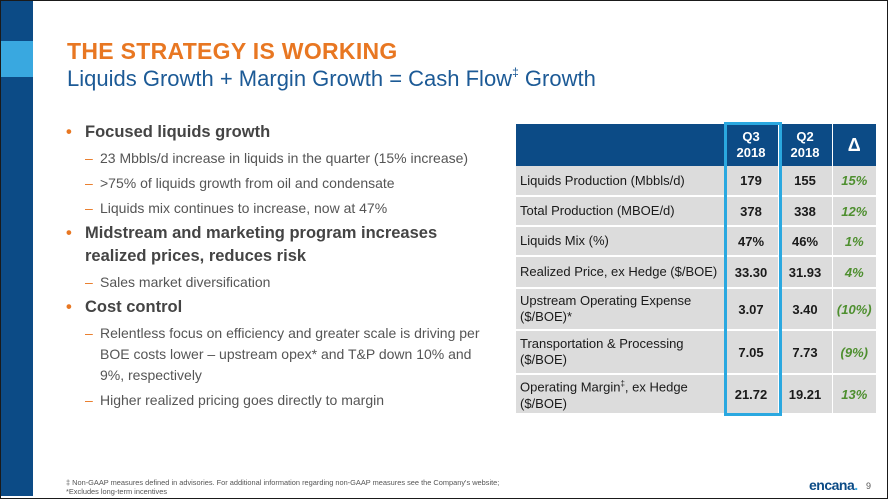 Image resolution: width=888 pixels, height=499 pixels. What do you see at coordinates (134, 307) in the screenshot?
I see `bullet-text: Cost control` at bounding box center [134, 307].